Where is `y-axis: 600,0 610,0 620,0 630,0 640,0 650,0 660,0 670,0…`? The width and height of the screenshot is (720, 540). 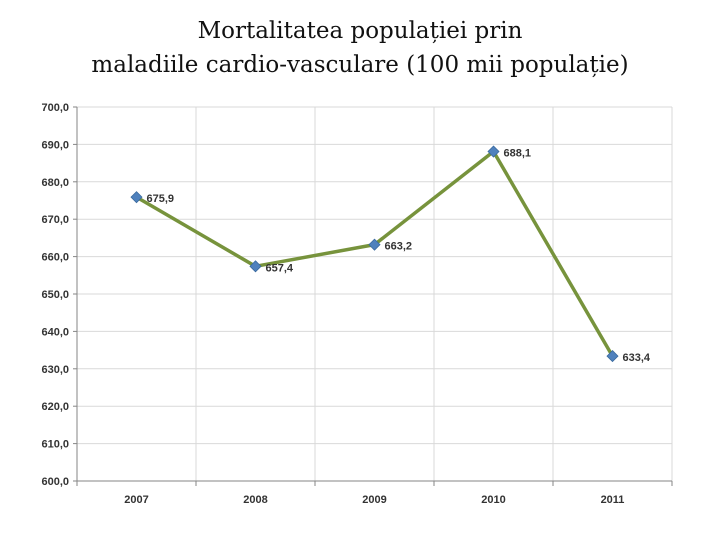 y-axis: 600,0 610,0 620,0 630,0 640,0 650,0 660,0 670,0… is located at coordinates (59, 295).